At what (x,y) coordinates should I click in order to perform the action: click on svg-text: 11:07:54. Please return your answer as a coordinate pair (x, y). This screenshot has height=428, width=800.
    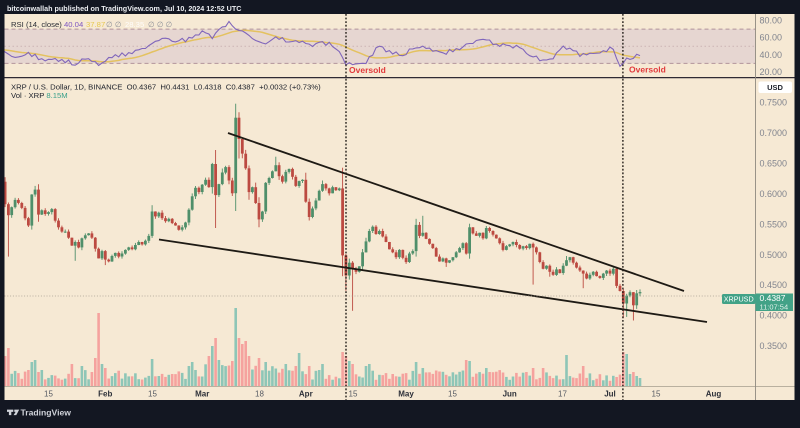
    Looking at the image, I should click on (774, 306).